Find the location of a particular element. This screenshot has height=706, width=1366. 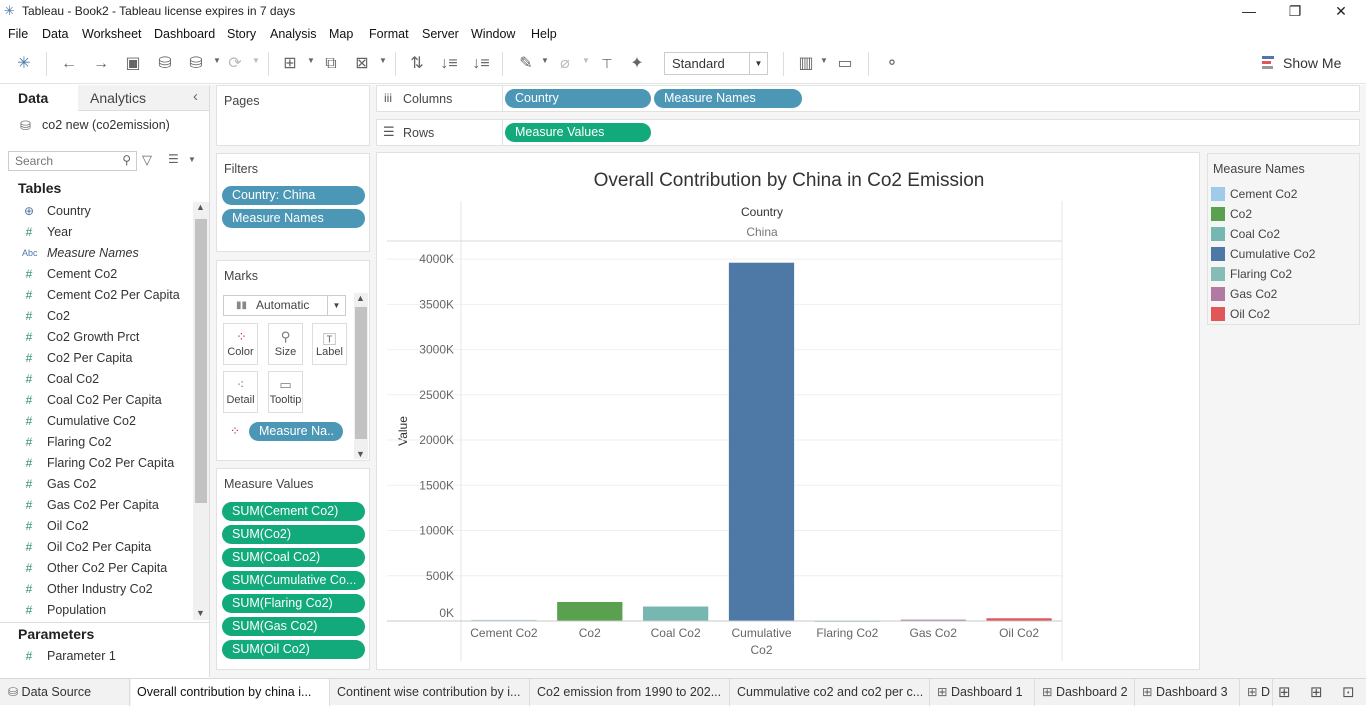

bar-coal-co2 is located at coordinates (676, 613).